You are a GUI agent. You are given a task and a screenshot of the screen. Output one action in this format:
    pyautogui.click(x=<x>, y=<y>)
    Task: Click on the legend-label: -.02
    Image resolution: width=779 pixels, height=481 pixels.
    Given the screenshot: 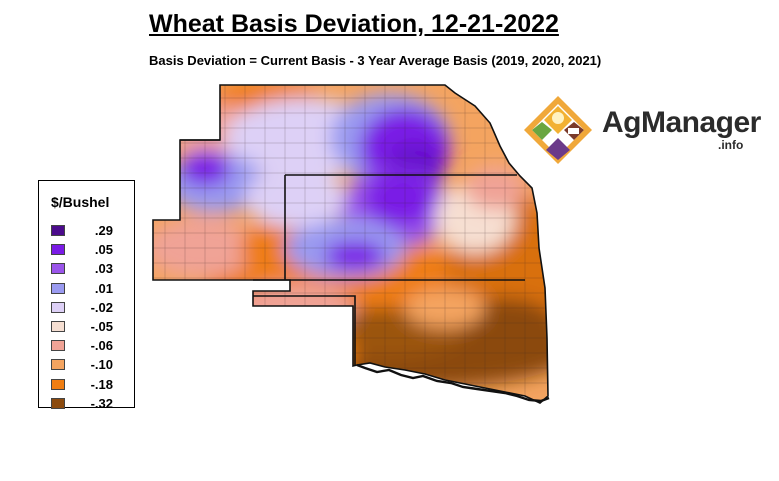 What is the action you would take?
    pyautogui.click(x=101, y=307)
    